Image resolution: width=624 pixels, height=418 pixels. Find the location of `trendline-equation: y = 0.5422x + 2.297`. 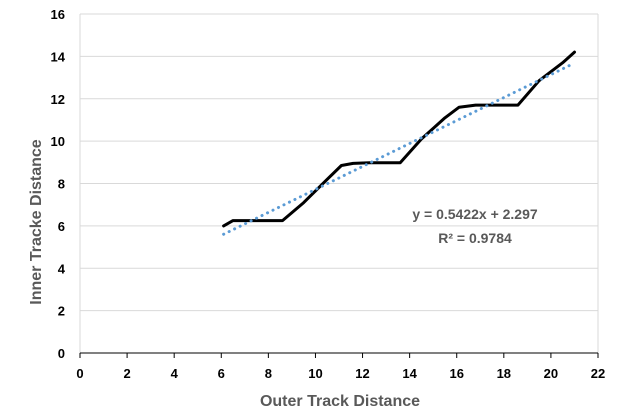

trendline-equation: y = 0.5422x + 2.297 is located at coordinates (475, 214).